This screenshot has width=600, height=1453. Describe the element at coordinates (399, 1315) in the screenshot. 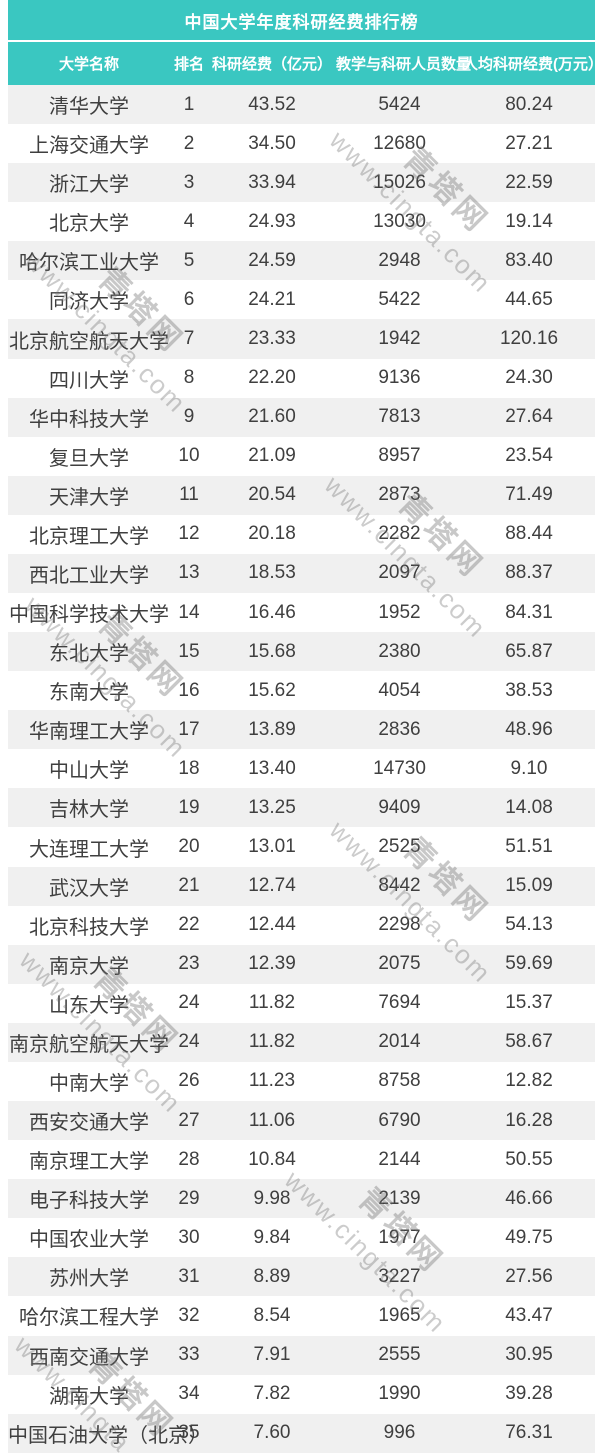

I see `cell-staff-count: 1965` at that location.